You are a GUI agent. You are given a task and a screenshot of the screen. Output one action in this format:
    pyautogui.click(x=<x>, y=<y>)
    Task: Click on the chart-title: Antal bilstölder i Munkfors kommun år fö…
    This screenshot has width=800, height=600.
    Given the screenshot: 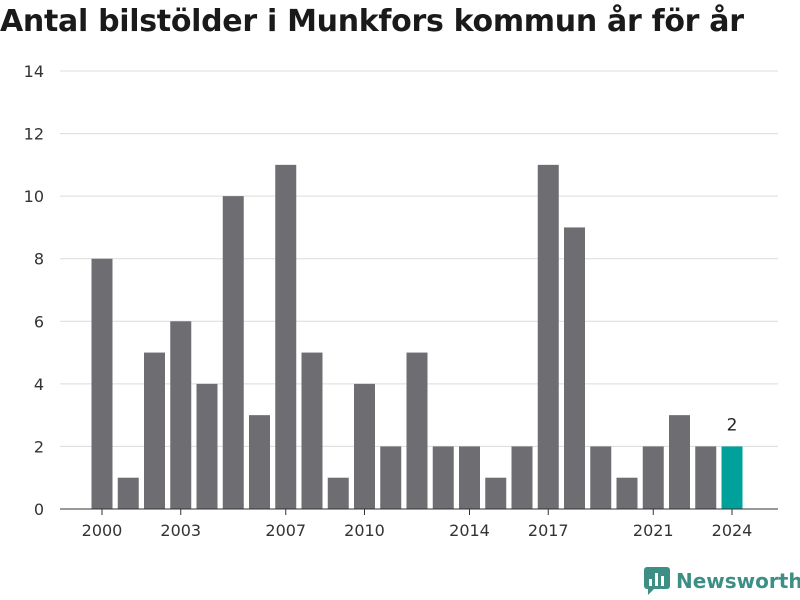 What is the action you would take?
    pyautogui.click(x=372, y=21)
    